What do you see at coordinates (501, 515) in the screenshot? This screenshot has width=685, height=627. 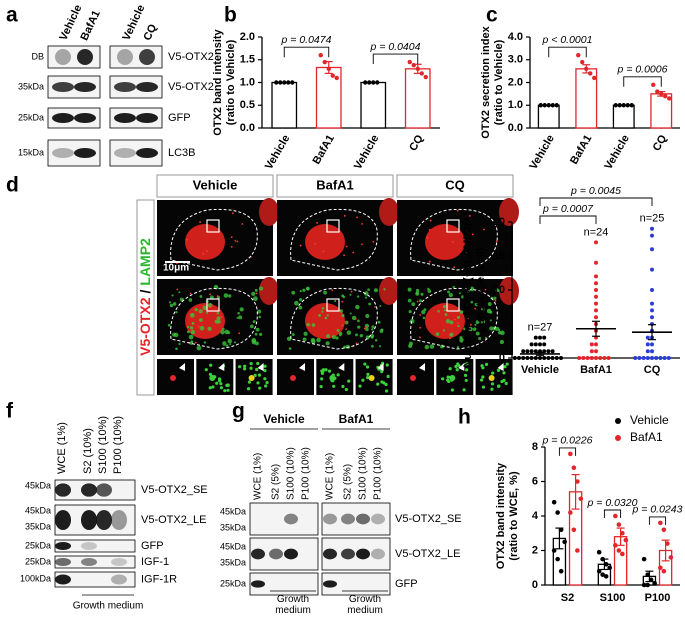 I see `y-axis-label: OTX2 band intensity` at bounding box center [501, 515].